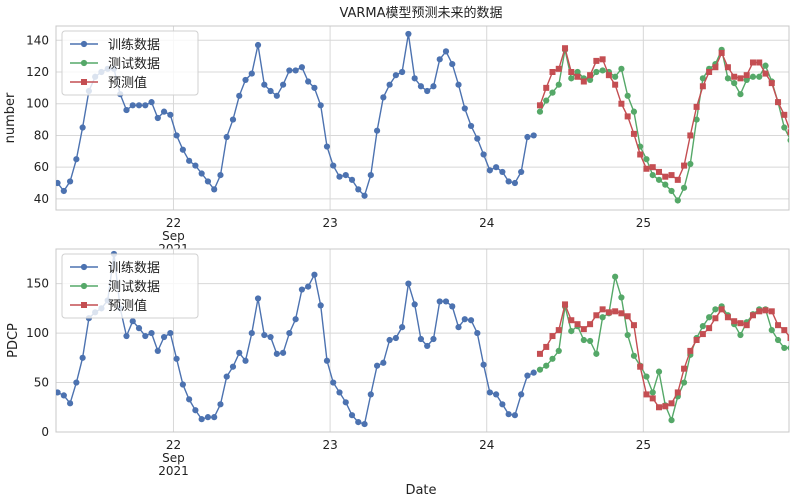 Image resolution: width=794 pixels, height=502 pixels. What do you see at coordinates (134, 268) in the screenshot?
I see `legend-label-train: 训练数据` at bounding box center [134, 268].